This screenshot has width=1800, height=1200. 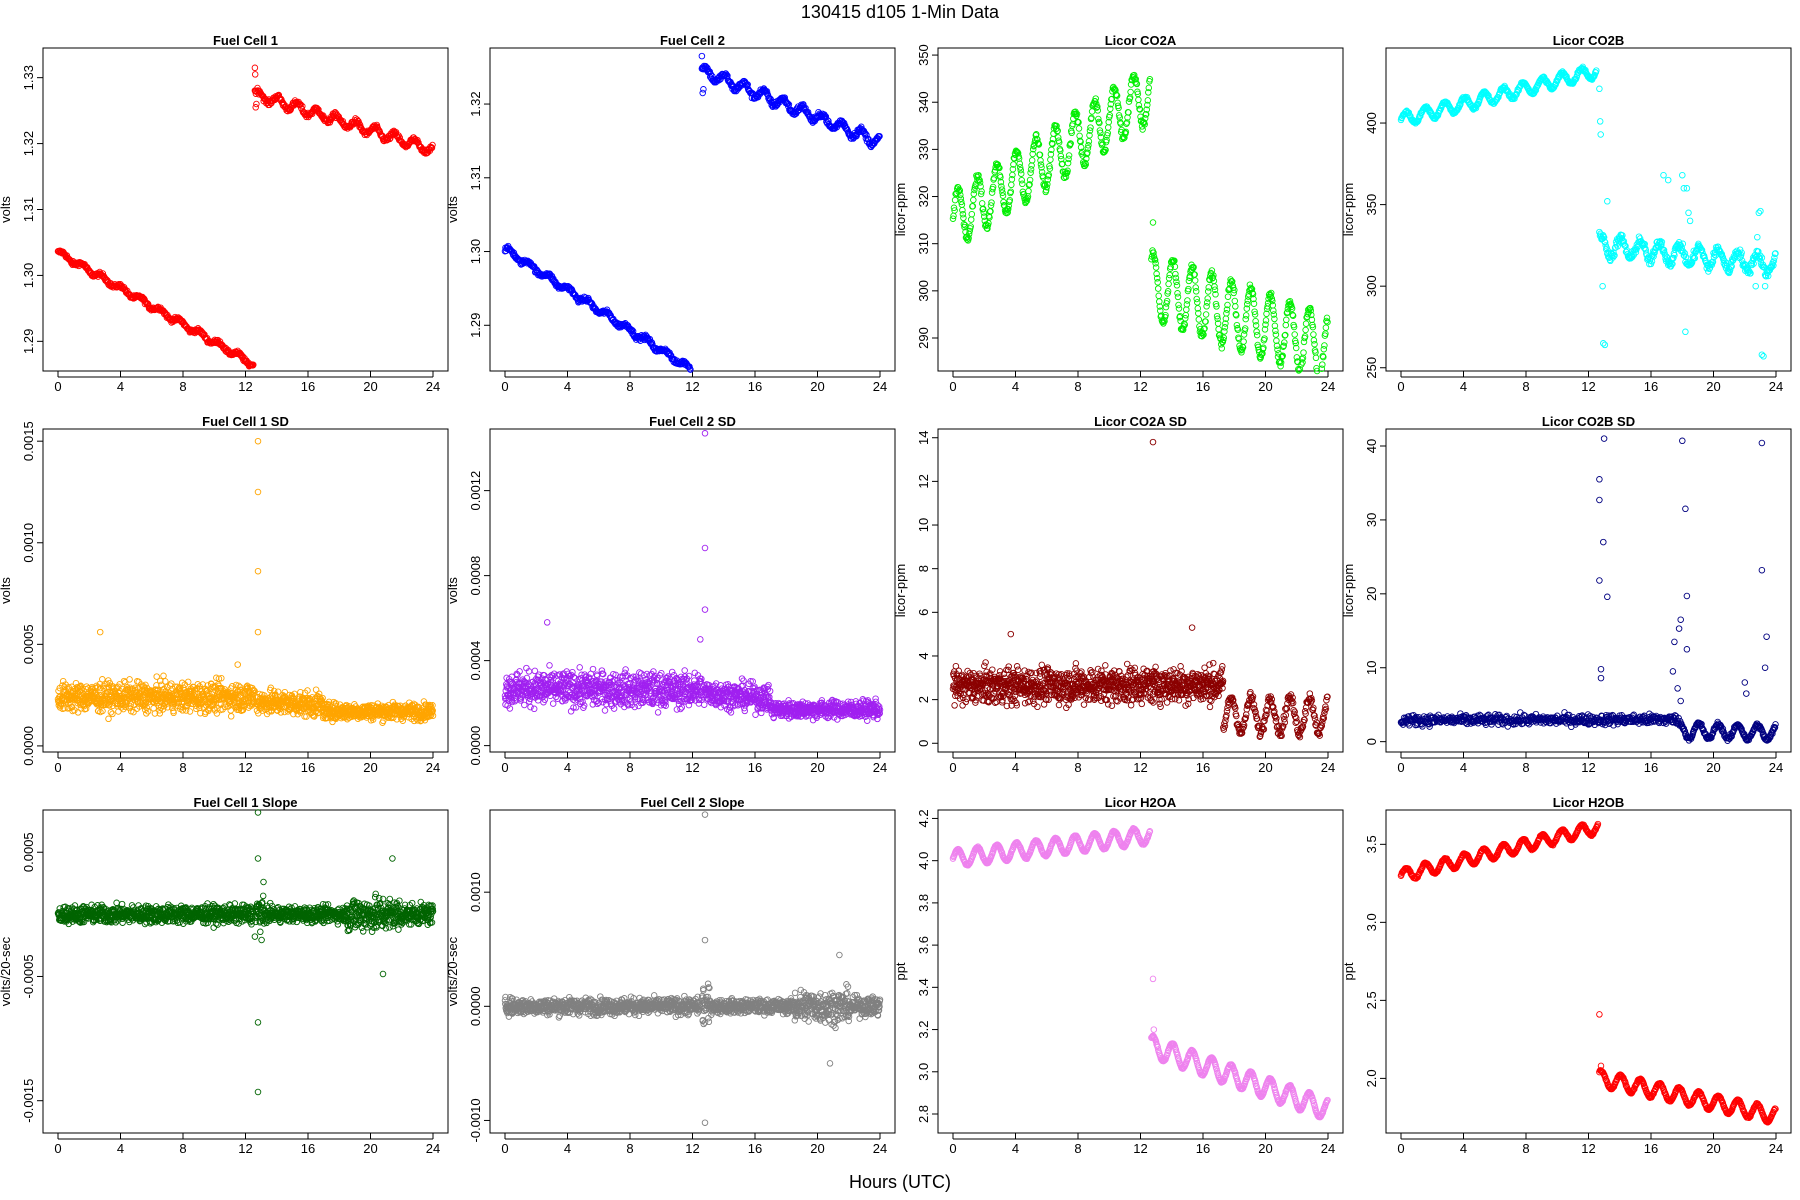 I want to click on x-tick-label: 8, so click(x=182, y=386).